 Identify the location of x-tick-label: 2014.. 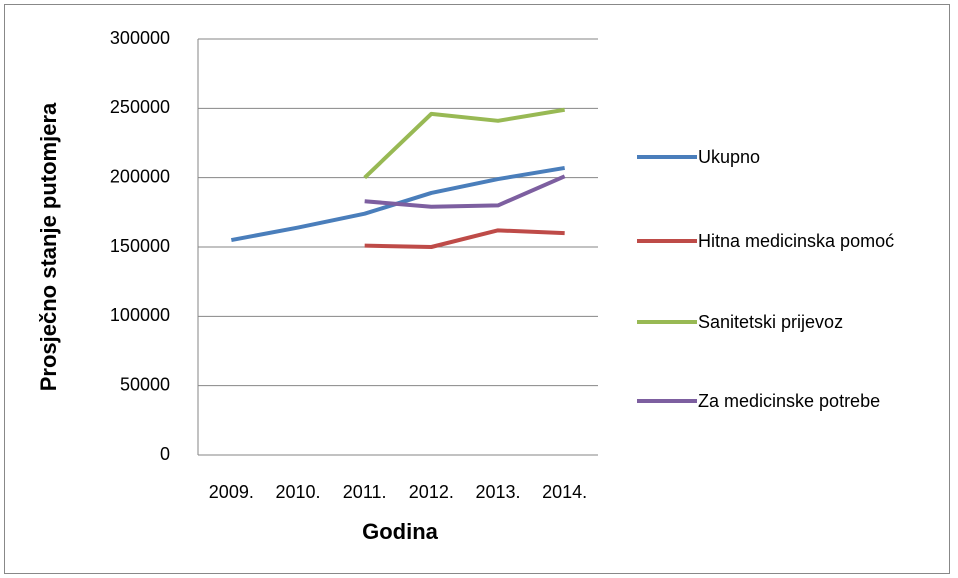
(564, 492).